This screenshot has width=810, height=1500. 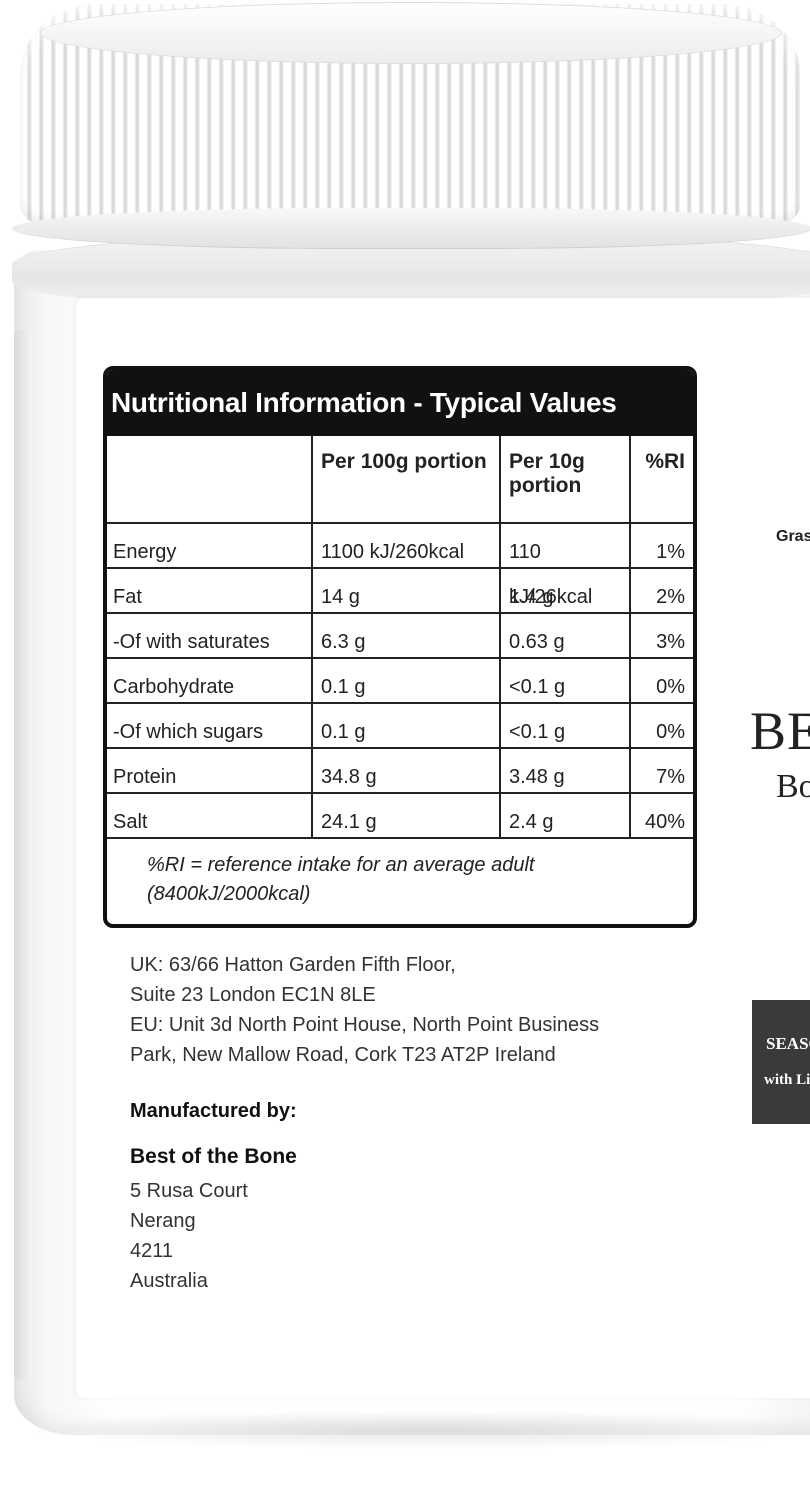 What do you see at coordinates (670, 552) in the screenshot?
I see `nutrient-ri: 1%` at bounding box center [670, 552].